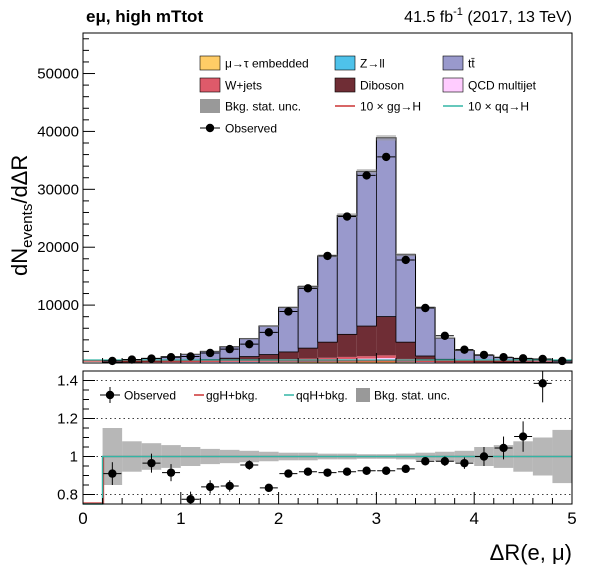 This screenshot has width=596, height=572. I want to click on legend-label-0: μ→τ embedded, so click(267, 64).